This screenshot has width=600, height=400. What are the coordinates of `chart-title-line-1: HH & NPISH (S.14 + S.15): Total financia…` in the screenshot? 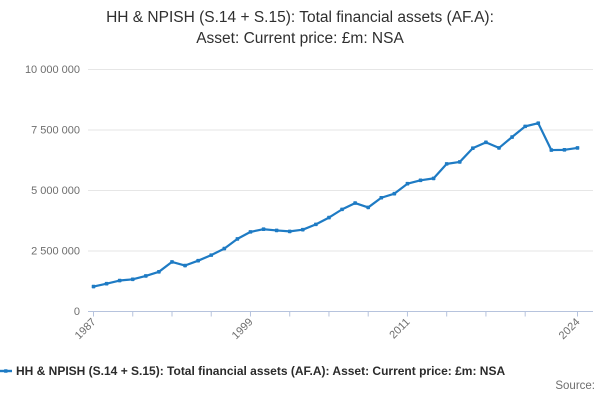 It's located at (300, 17).